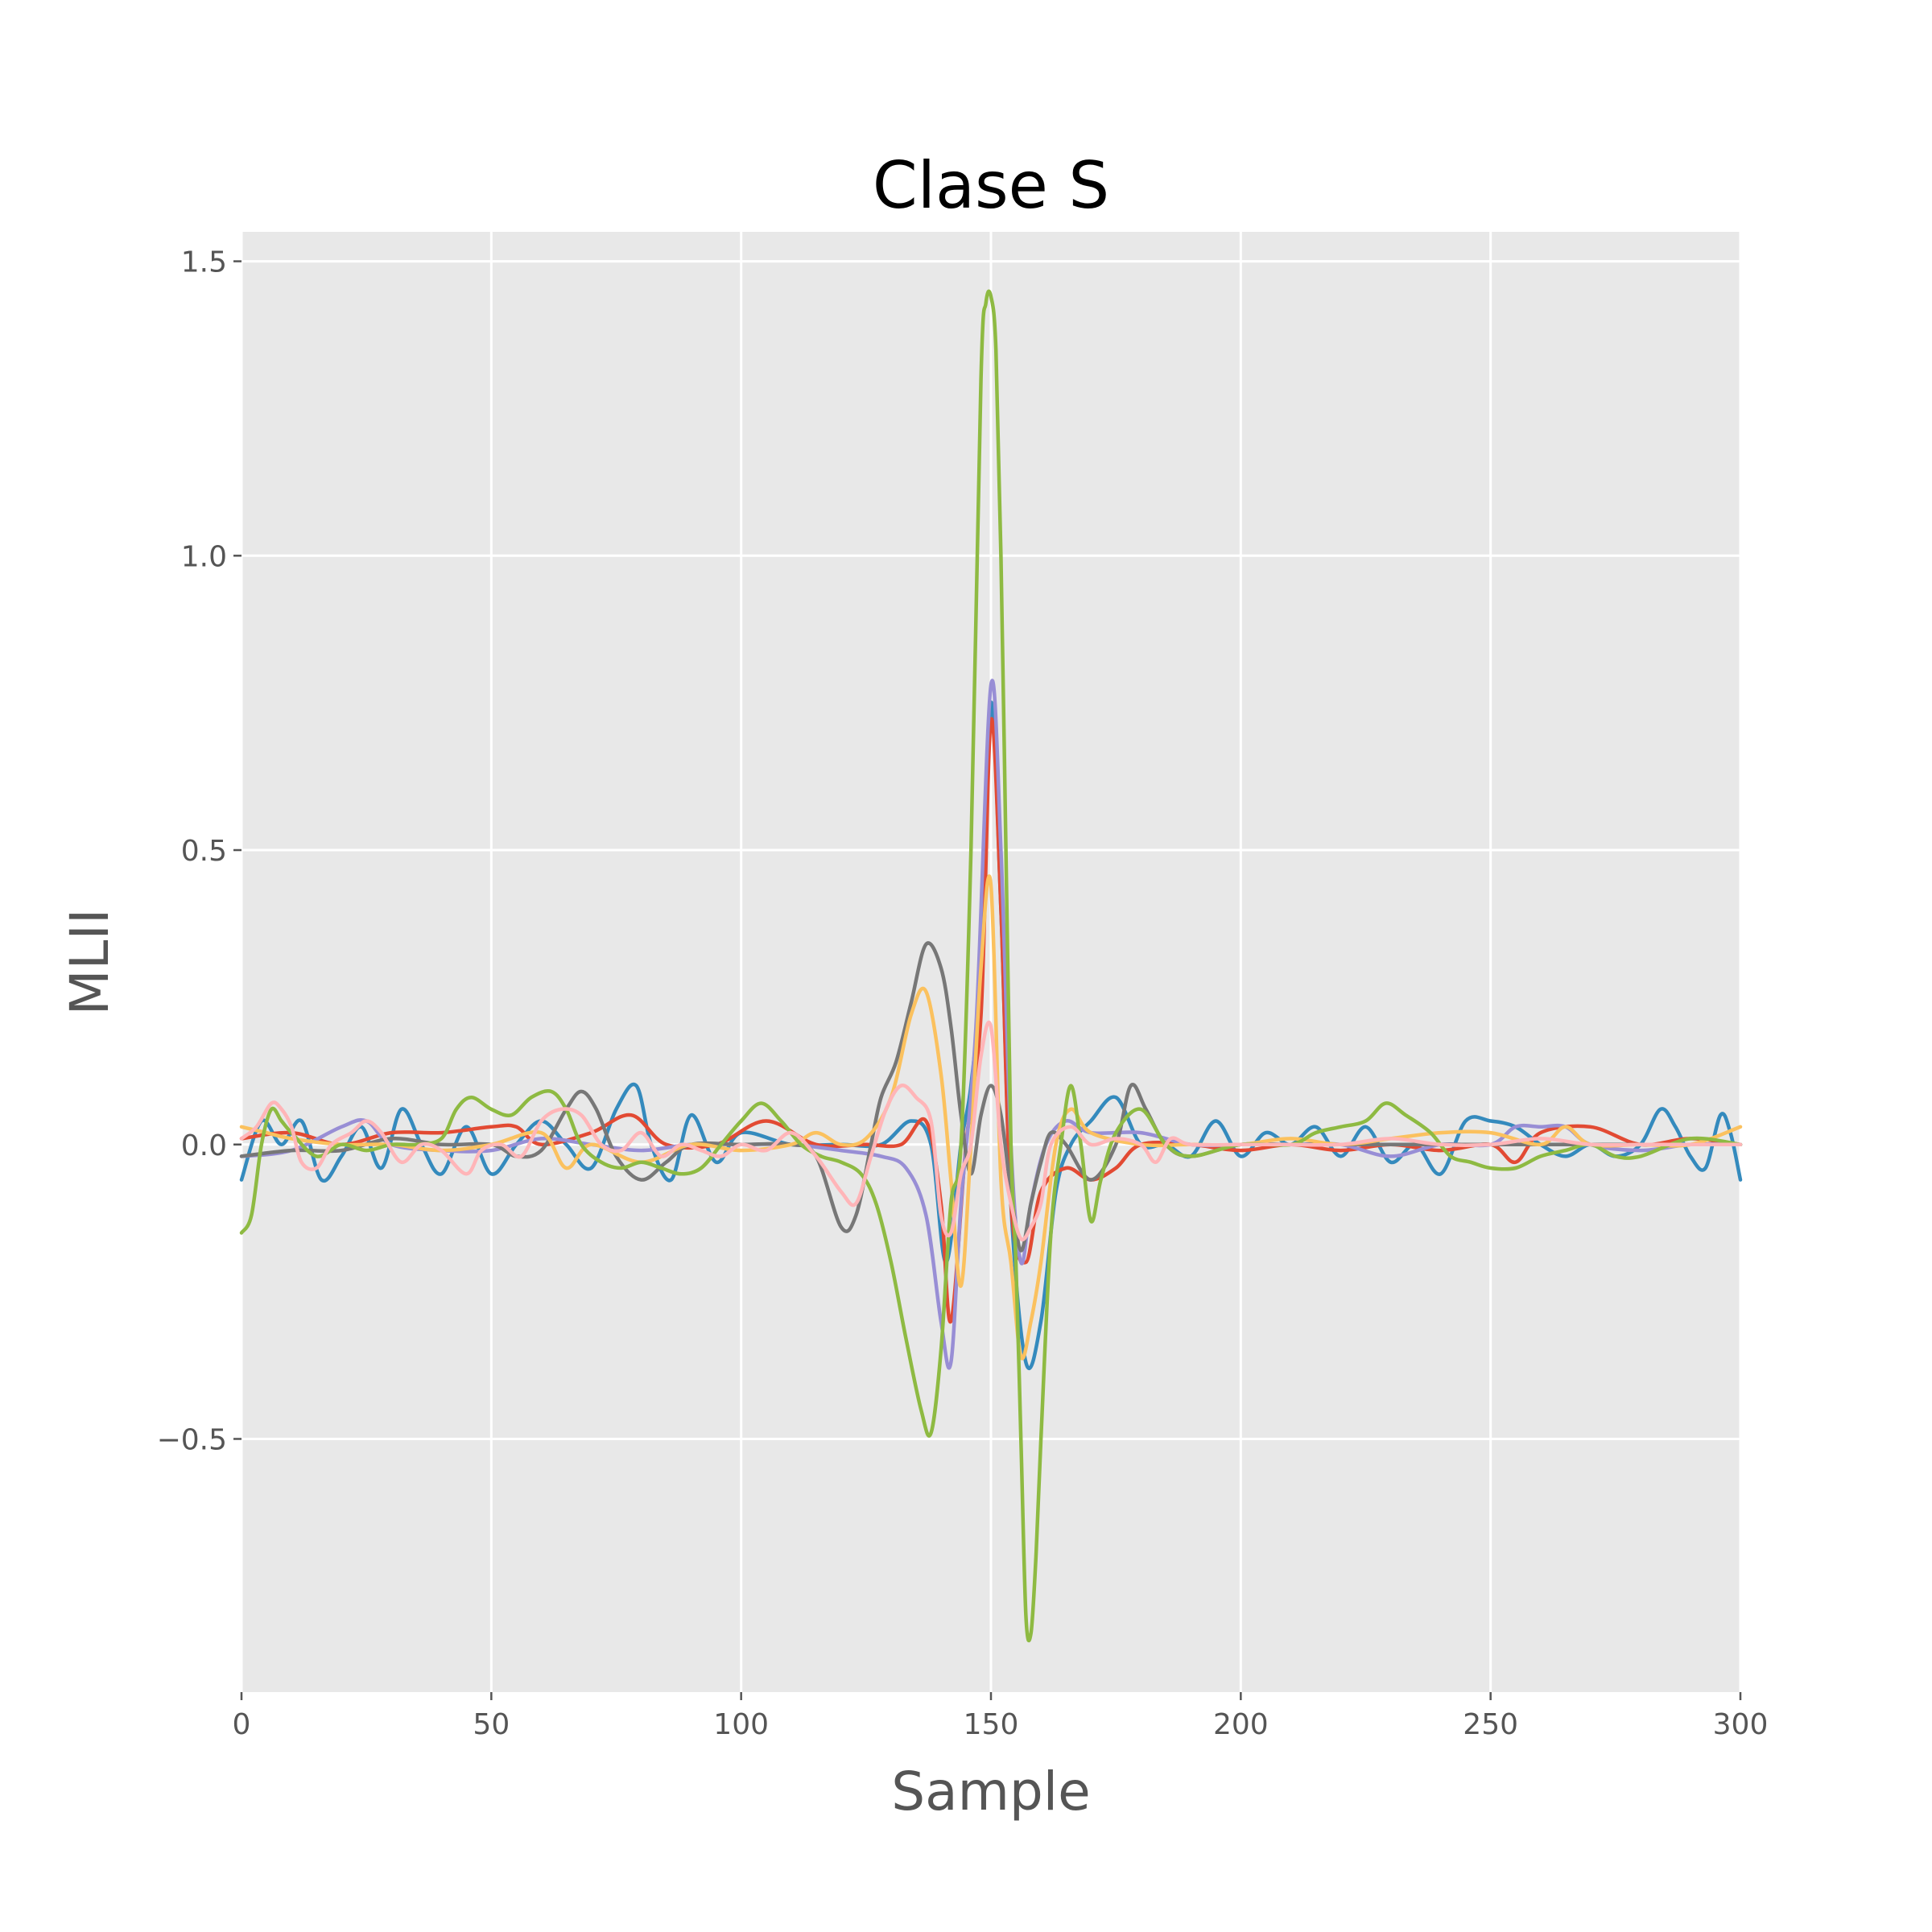  Describe the element at coordinates (1741, 1724) in the screenshot. I see `x-tick-label: 300` at that location.